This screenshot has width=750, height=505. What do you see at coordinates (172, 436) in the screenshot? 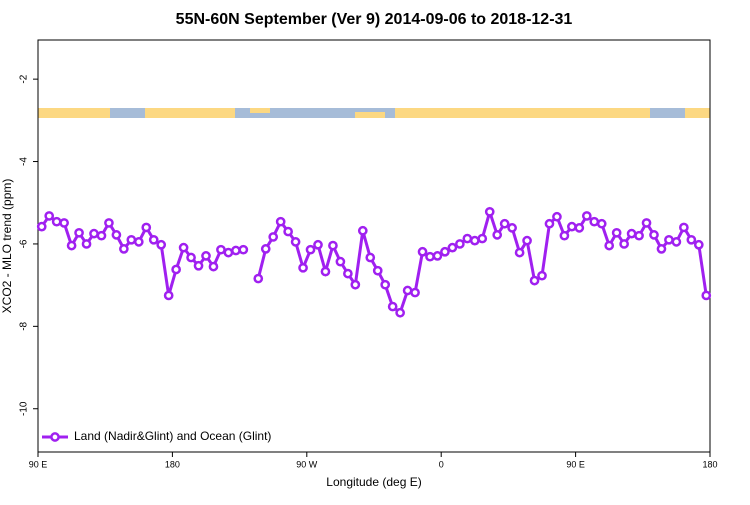
I see `legend-label: Land (Nadir&Glint) and Ocean (Glint)` at bounding box center [172, 436].